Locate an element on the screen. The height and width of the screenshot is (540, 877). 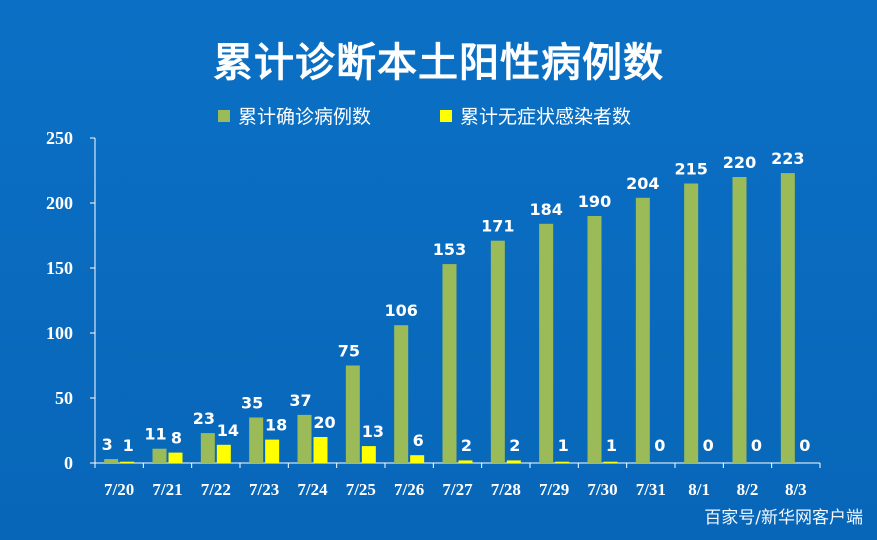
x-tick-label: 7/23 is located at coordinates (264, 489).